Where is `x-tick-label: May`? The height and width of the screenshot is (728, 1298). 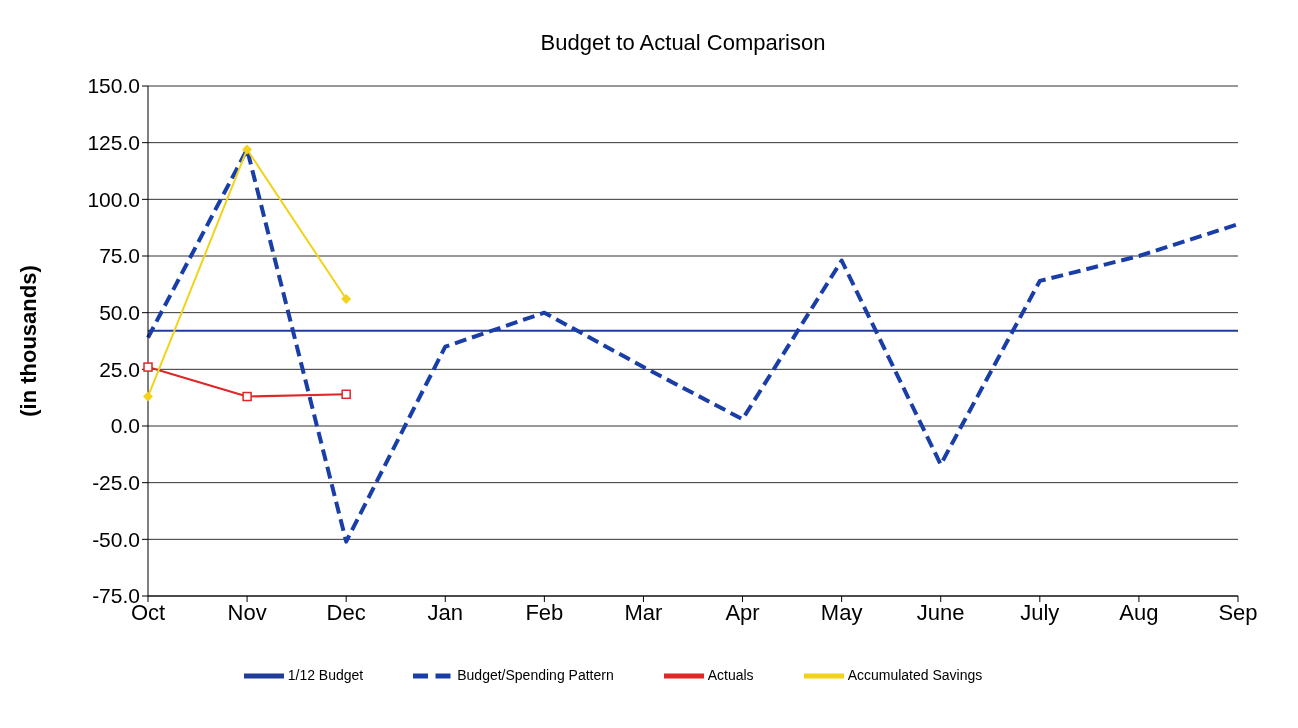 x-tick-label: May is located at coordinates (841, 612).